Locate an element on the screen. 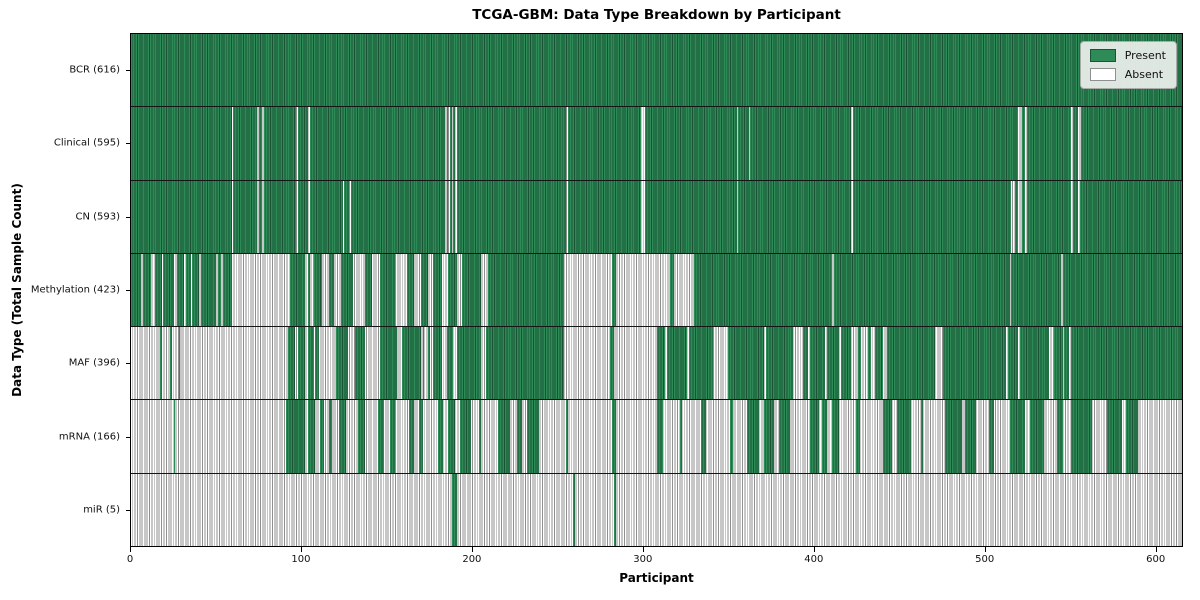 The height and width of the screenshot is (600, 1200). x-tick-label: 100 is located at coordinates (301, 559).